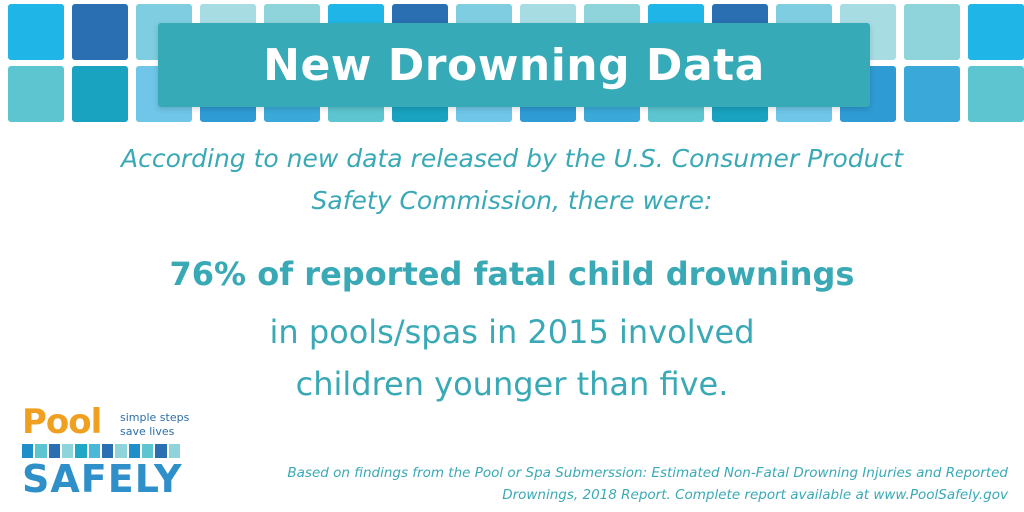 Image resolution: width=1024 pixels, height=512 pixels. Describe the element at coordinates (512, 200) in the screenshot. I see `intro-line-2: Safety Commission, there were:` at that location.